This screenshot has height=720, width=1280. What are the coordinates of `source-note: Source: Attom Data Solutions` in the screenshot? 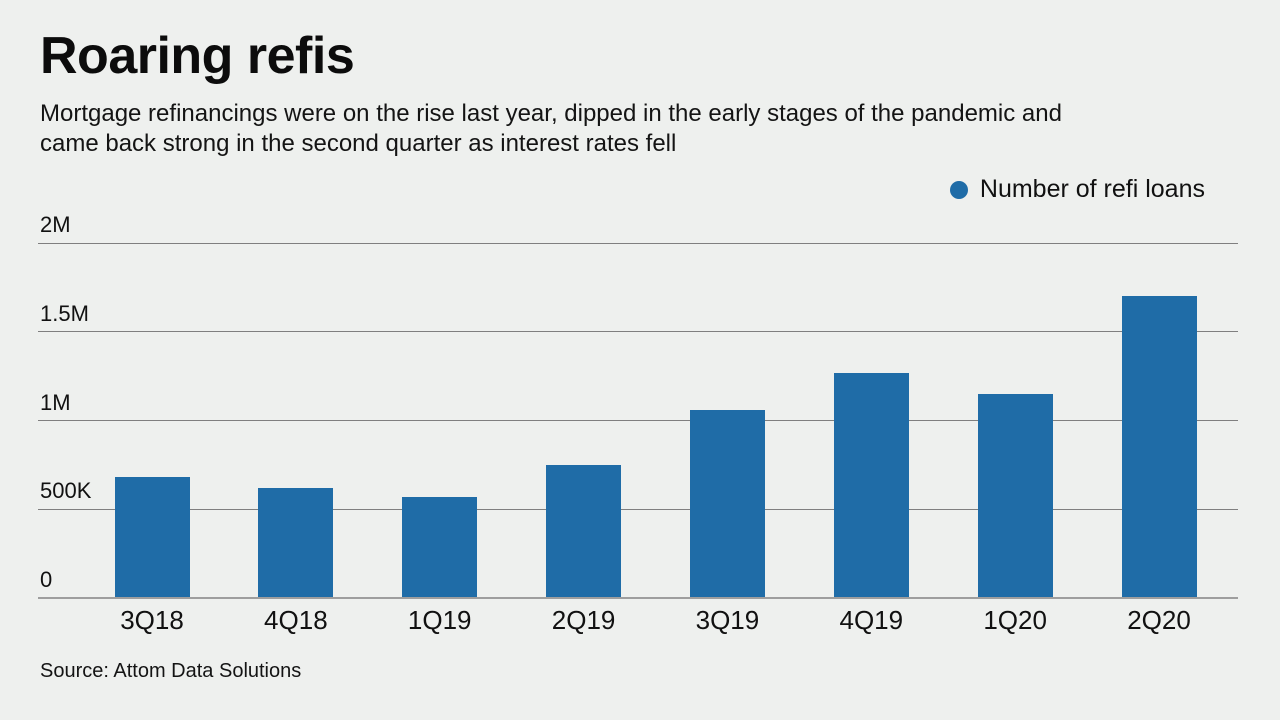 It's located at (171, 671).